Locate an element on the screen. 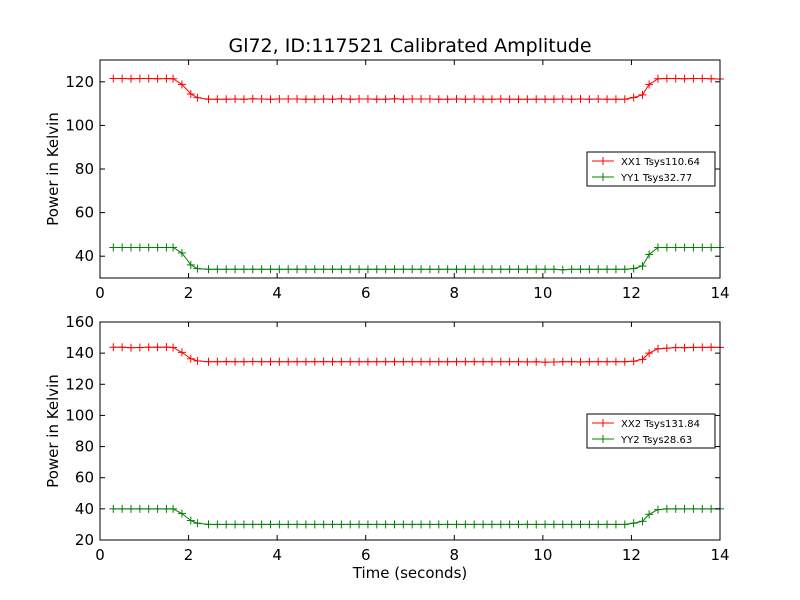 The image size is (800, 600). y-tick-label: 60 is located at coordinates (84, 478).